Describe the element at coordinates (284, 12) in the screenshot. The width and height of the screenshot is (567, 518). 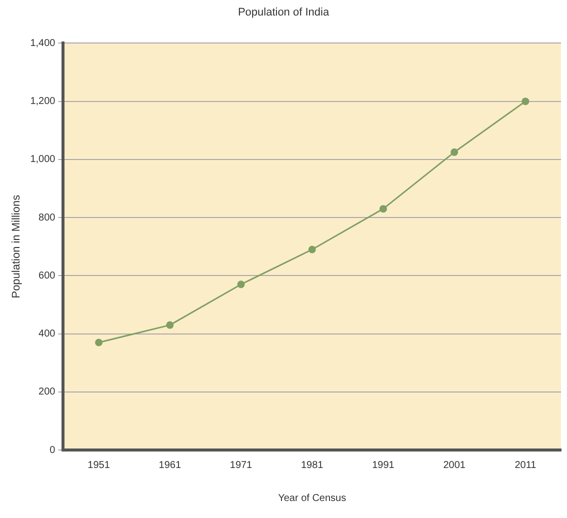
I see `chart-title: Population of India` at that location.